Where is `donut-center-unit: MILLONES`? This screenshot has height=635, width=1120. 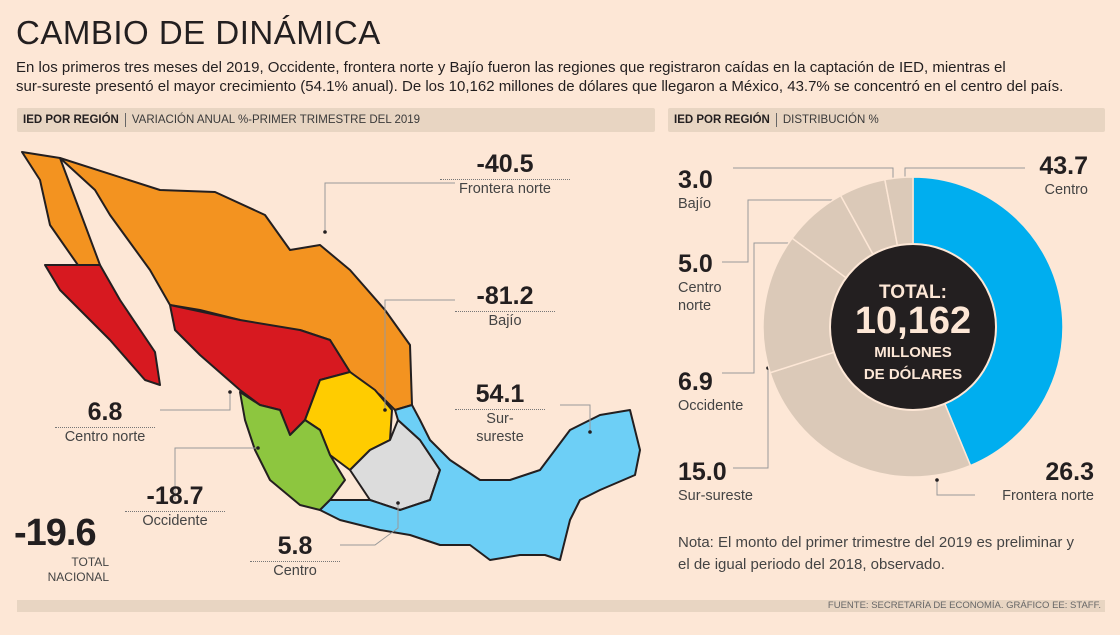
donut-center-unit: MILLONES is located at coordinates (913, 352).